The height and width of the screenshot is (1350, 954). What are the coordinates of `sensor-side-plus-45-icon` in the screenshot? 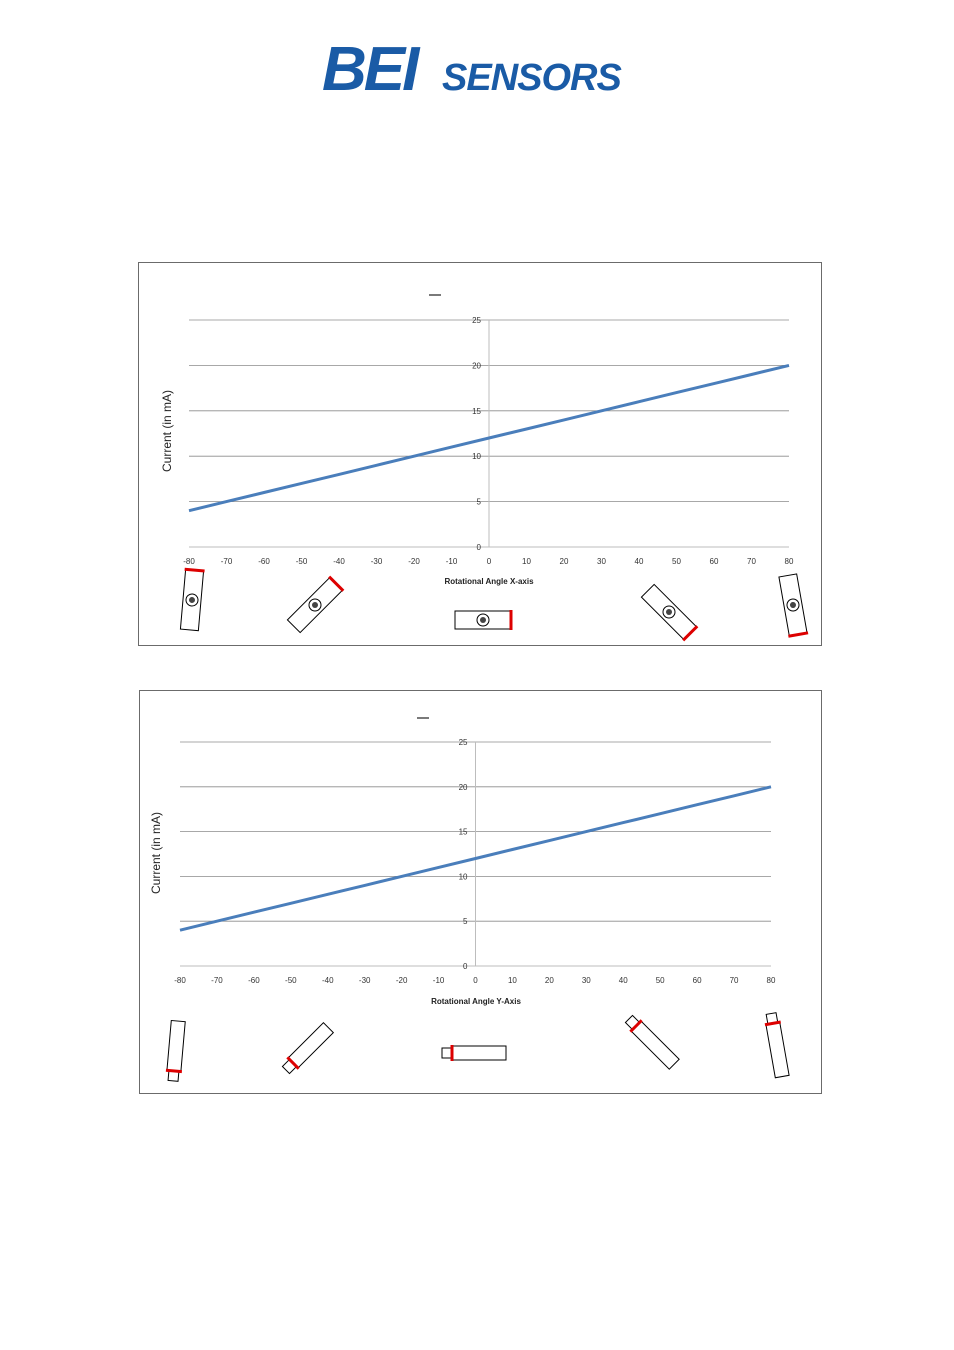 It's located at (652, 1042).